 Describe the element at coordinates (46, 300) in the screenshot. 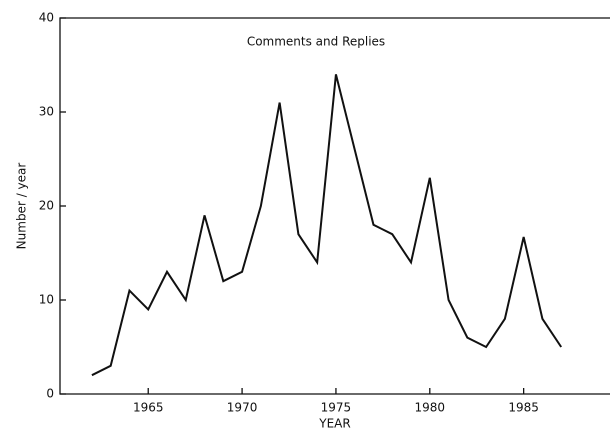

I see `y-tick-label: 10` at that location.